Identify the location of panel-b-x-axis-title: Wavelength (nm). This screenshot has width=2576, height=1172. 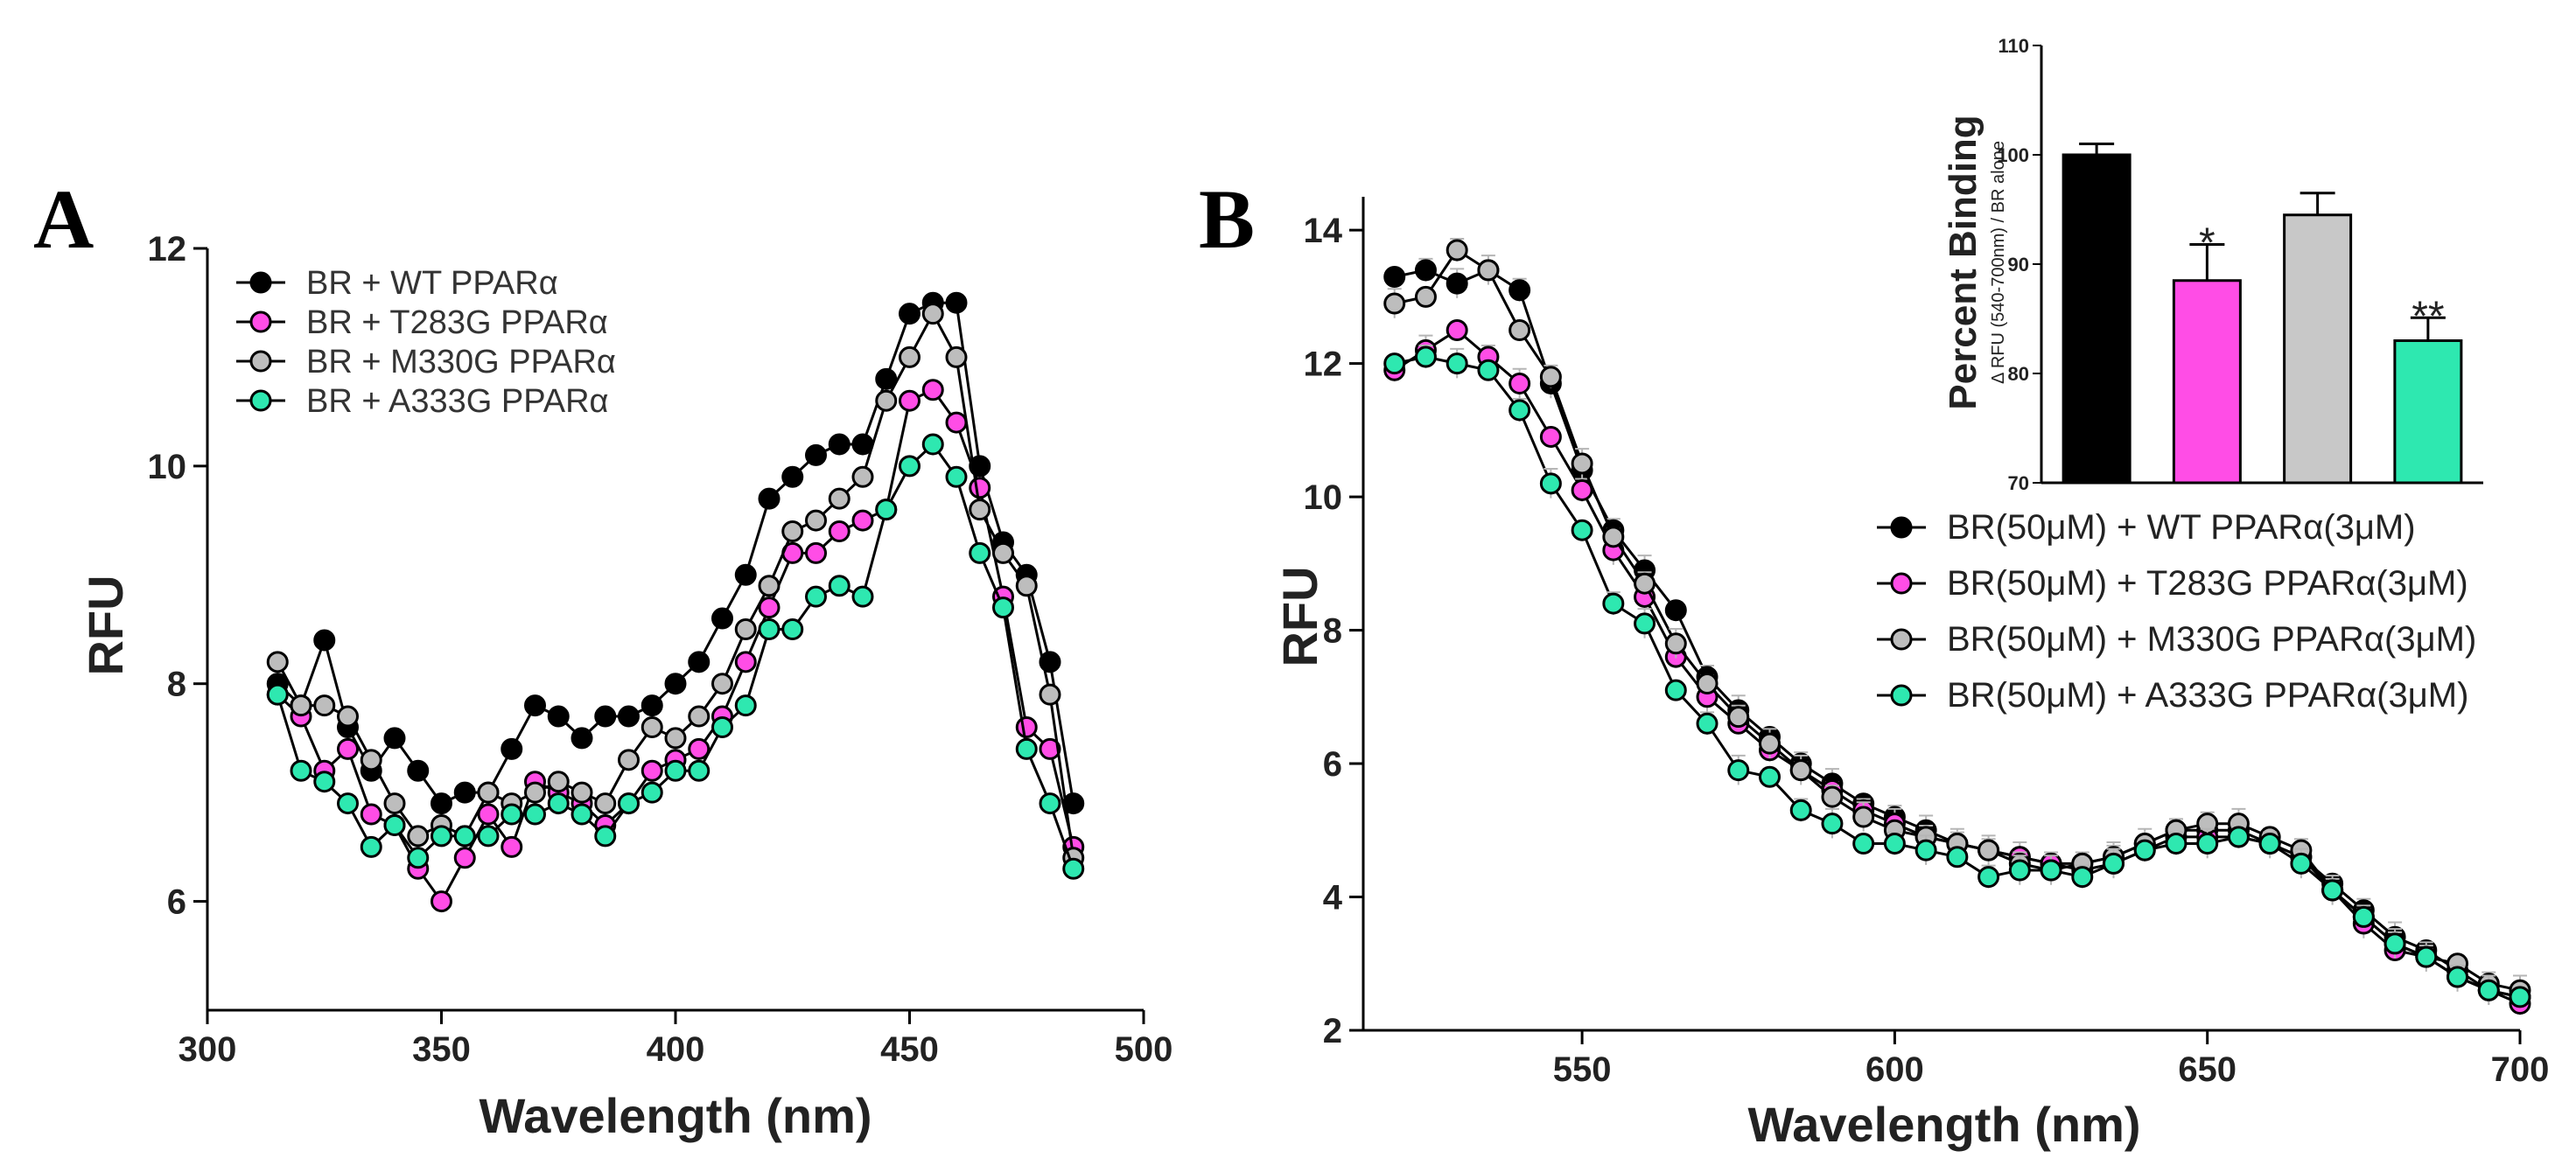
(1943, 1124).